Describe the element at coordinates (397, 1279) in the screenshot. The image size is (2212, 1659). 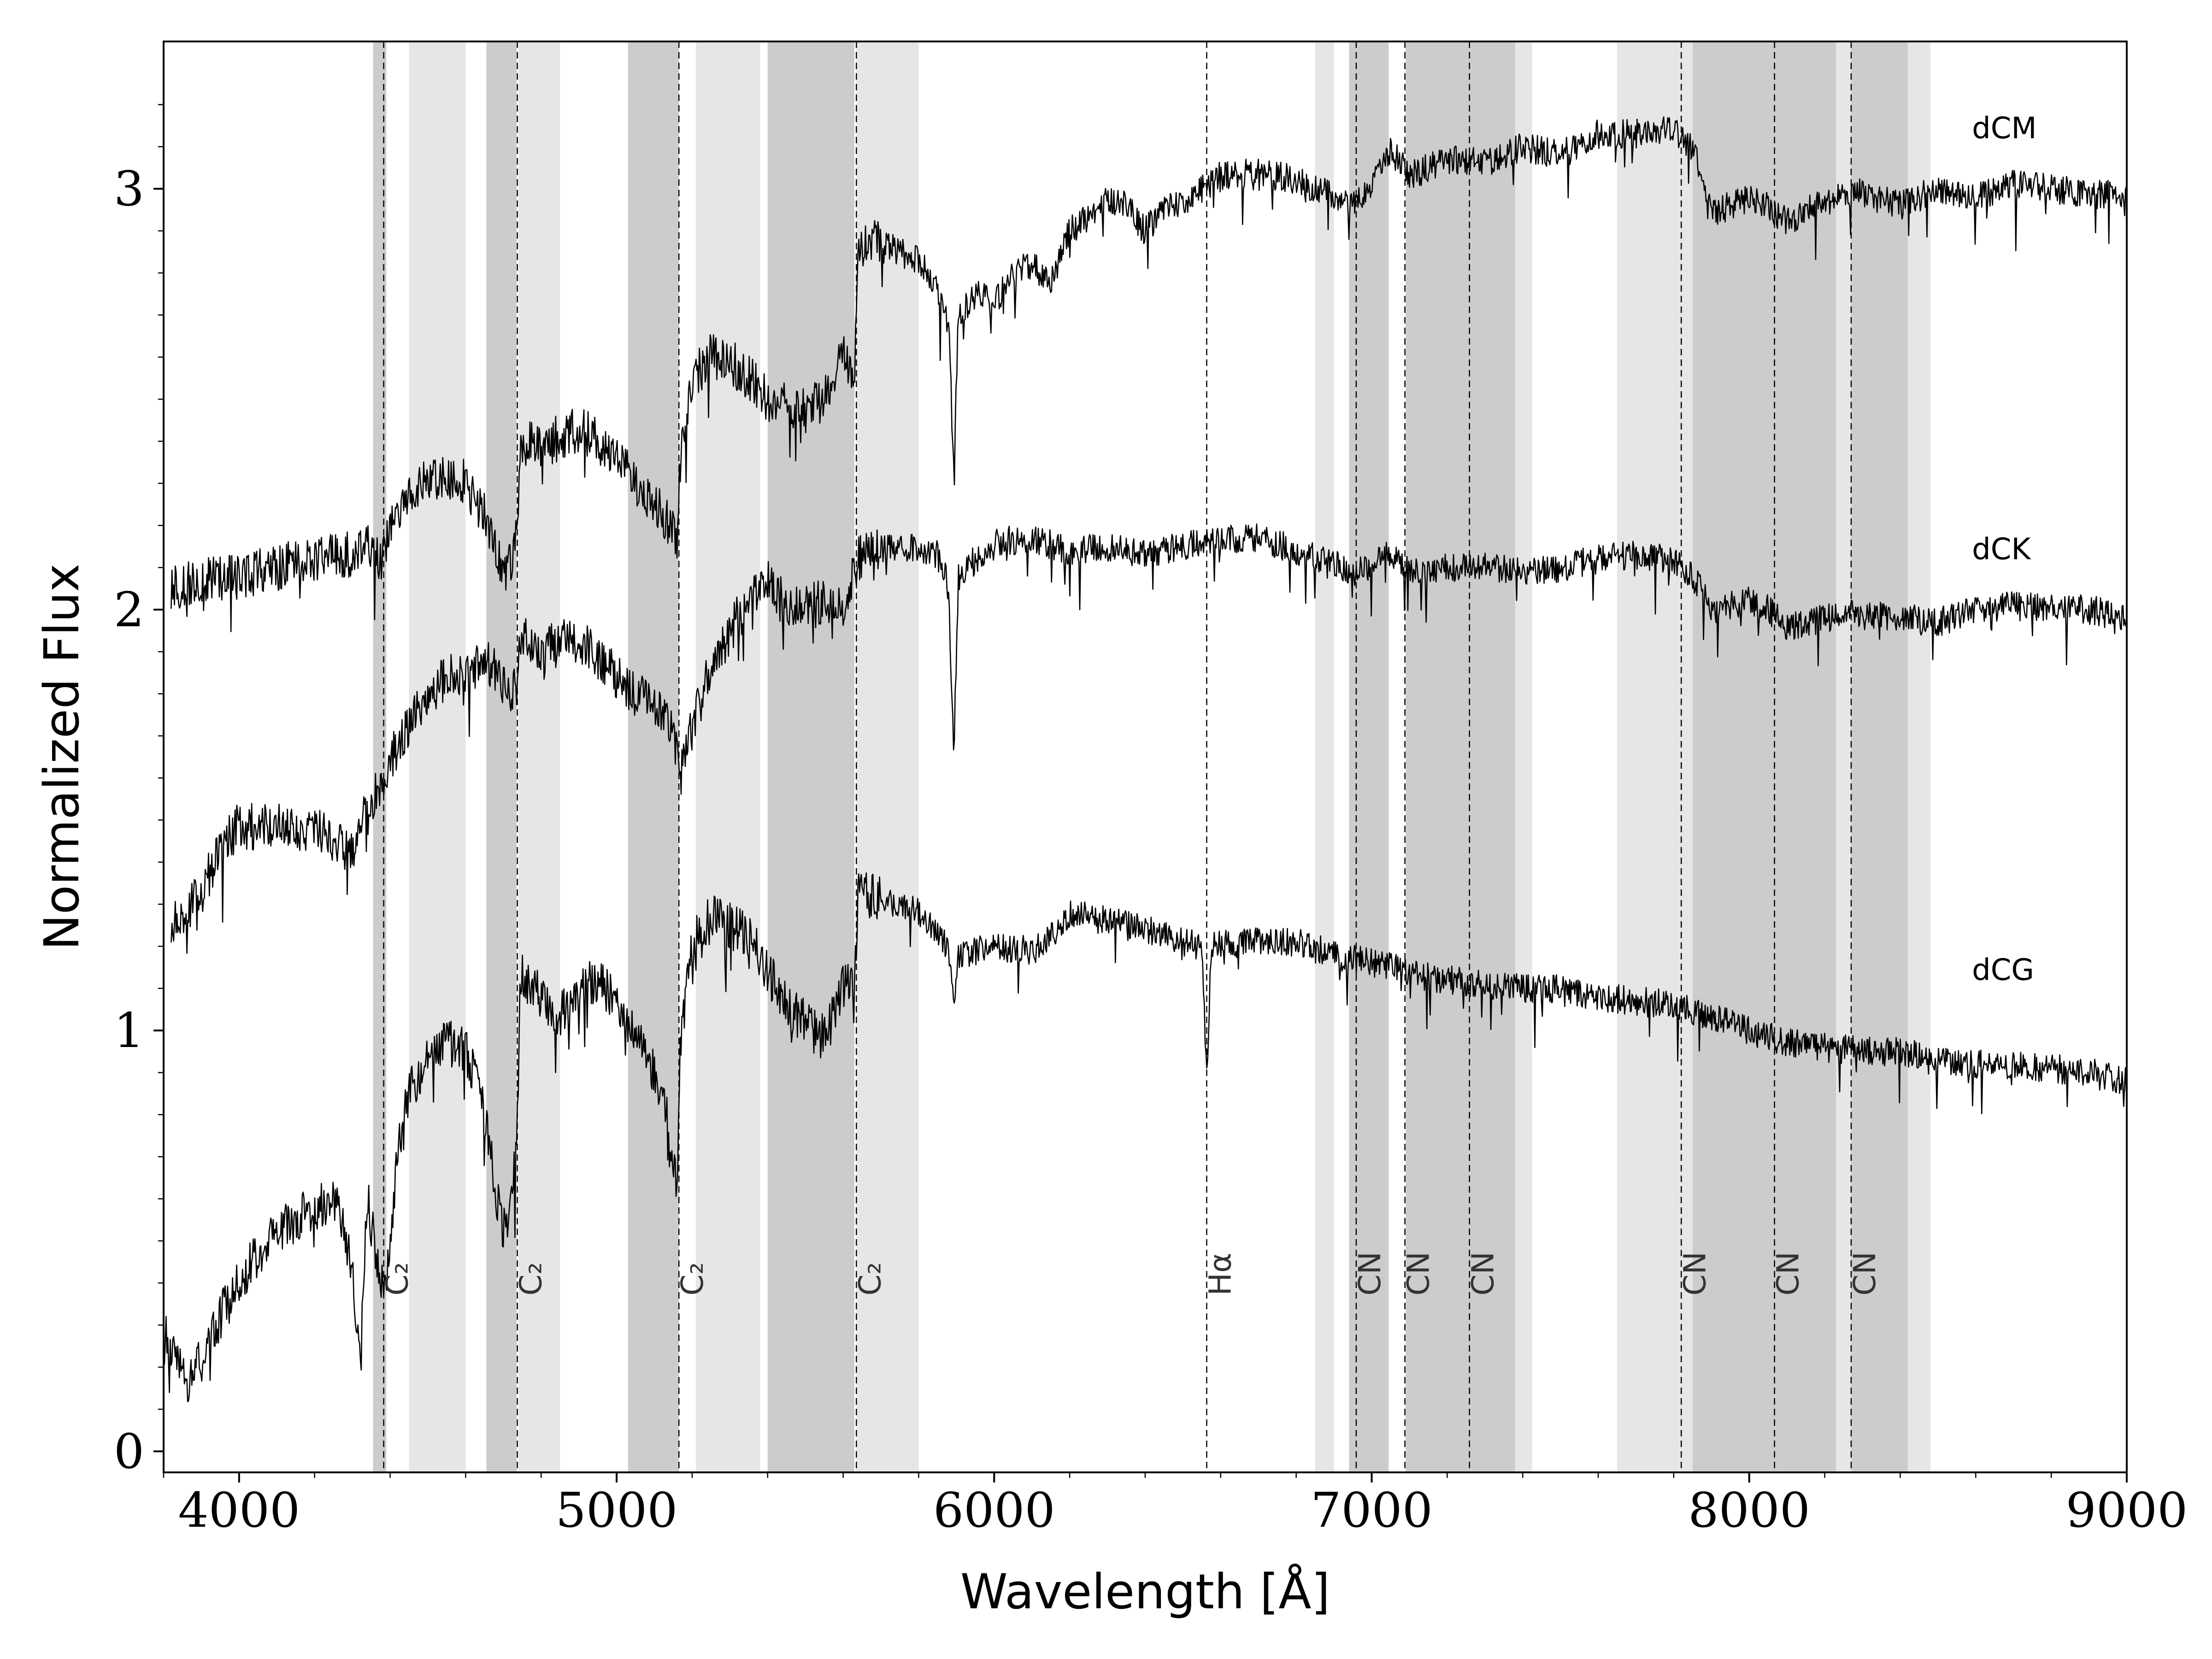
I see `feature-label-0: C₂` at that location.